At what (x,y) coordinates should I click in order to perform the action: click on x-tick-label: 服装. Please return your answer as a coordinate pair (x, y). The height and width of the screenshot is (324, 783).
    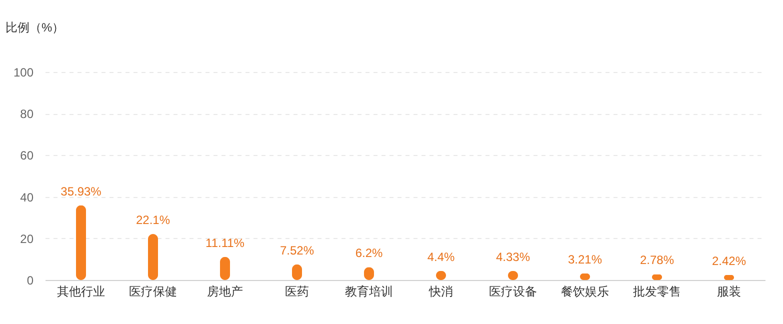
    Looking at the image, I should click on (729, 291).